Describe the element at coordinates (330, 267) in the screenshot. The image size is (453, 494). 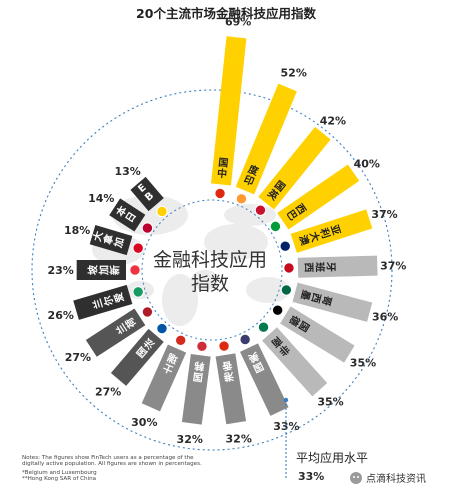
I see `svg-text: 牙` at that location.